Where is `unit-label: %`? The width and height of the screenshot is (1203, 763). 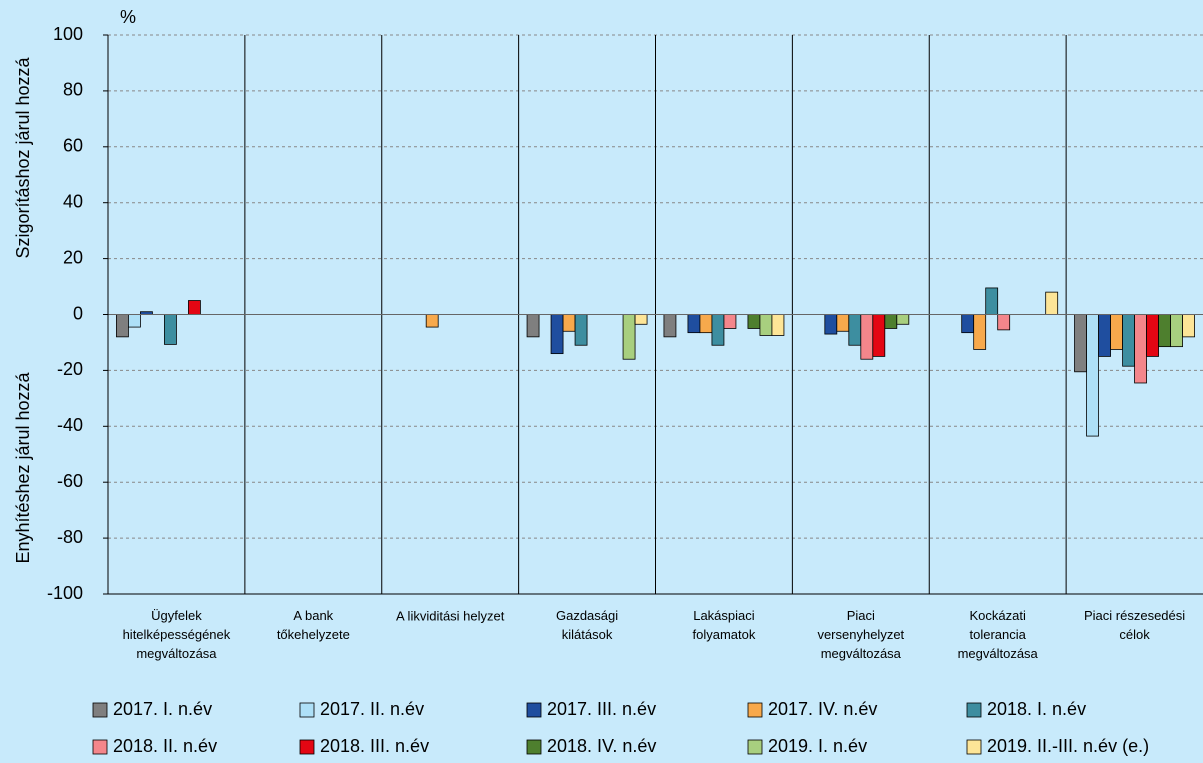 unit-label: % is located at coordinates (128, 17).